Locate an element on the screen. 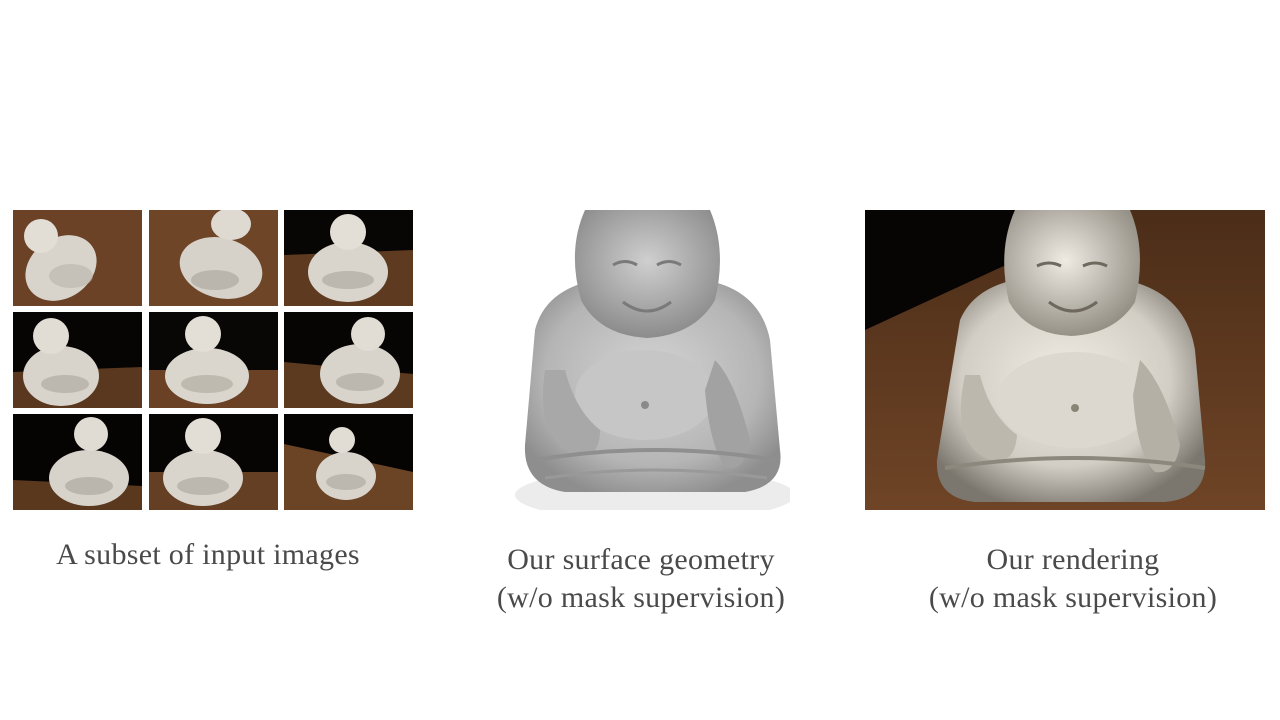 The height and width of the screenshot is (720, 1280). input-images-grid is located at coordinates (213, 360).